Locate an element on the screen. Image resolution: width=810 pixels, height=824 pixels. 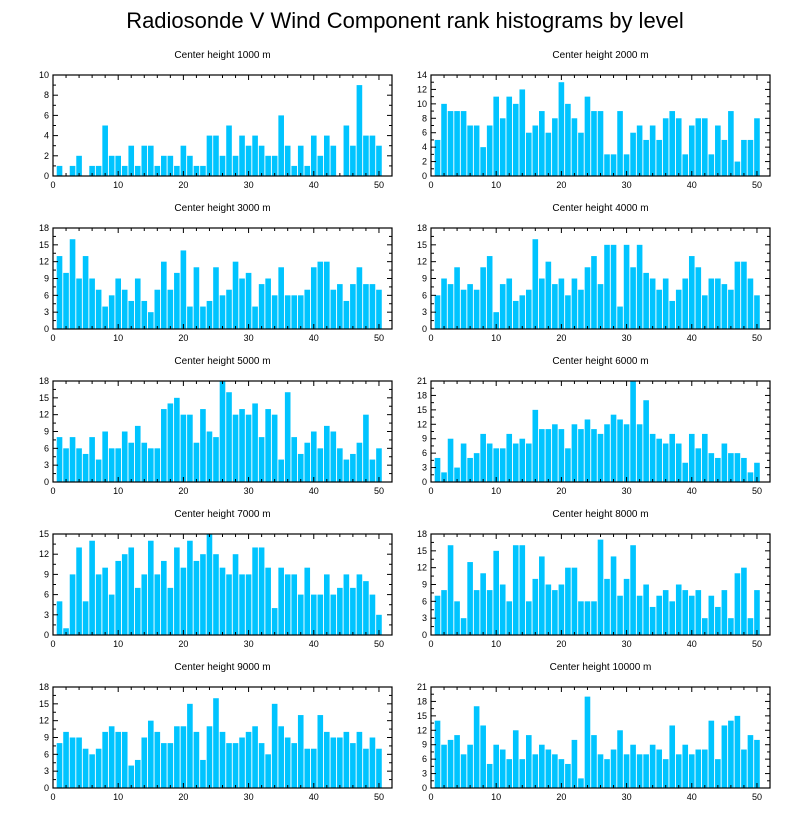
y-tick-label: 12 is located at coordinates (422, 424).